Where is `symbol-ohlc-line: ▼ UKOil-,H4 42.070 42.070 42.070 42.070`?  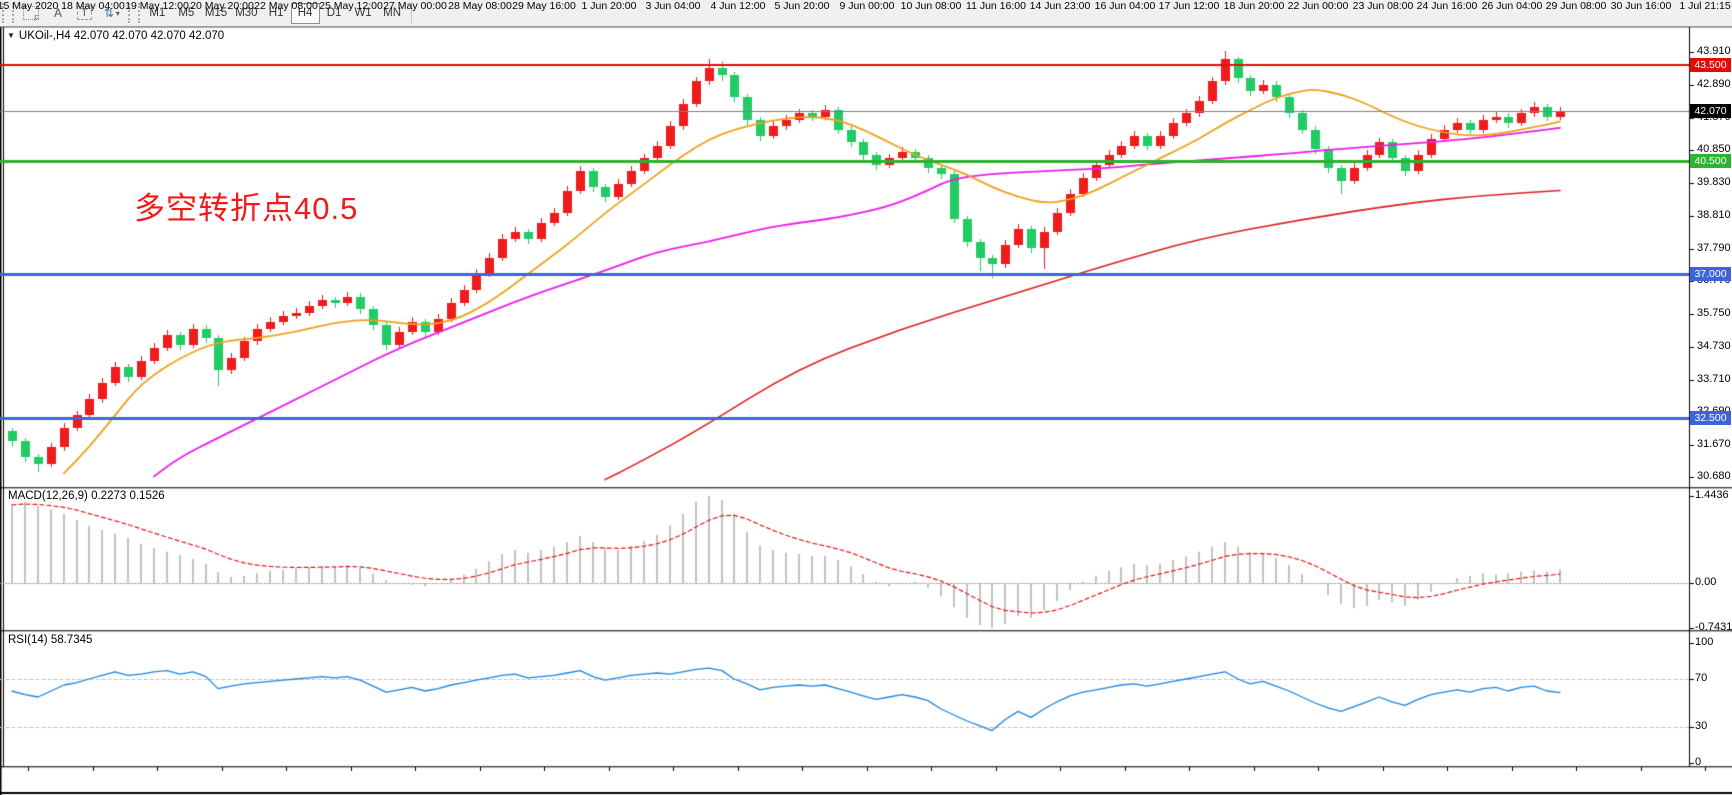 symbol-ohlc-line: ▼ UKOil-,H4 42.070 42.070 42.070 42.070 is located at coordinates (115, 36).